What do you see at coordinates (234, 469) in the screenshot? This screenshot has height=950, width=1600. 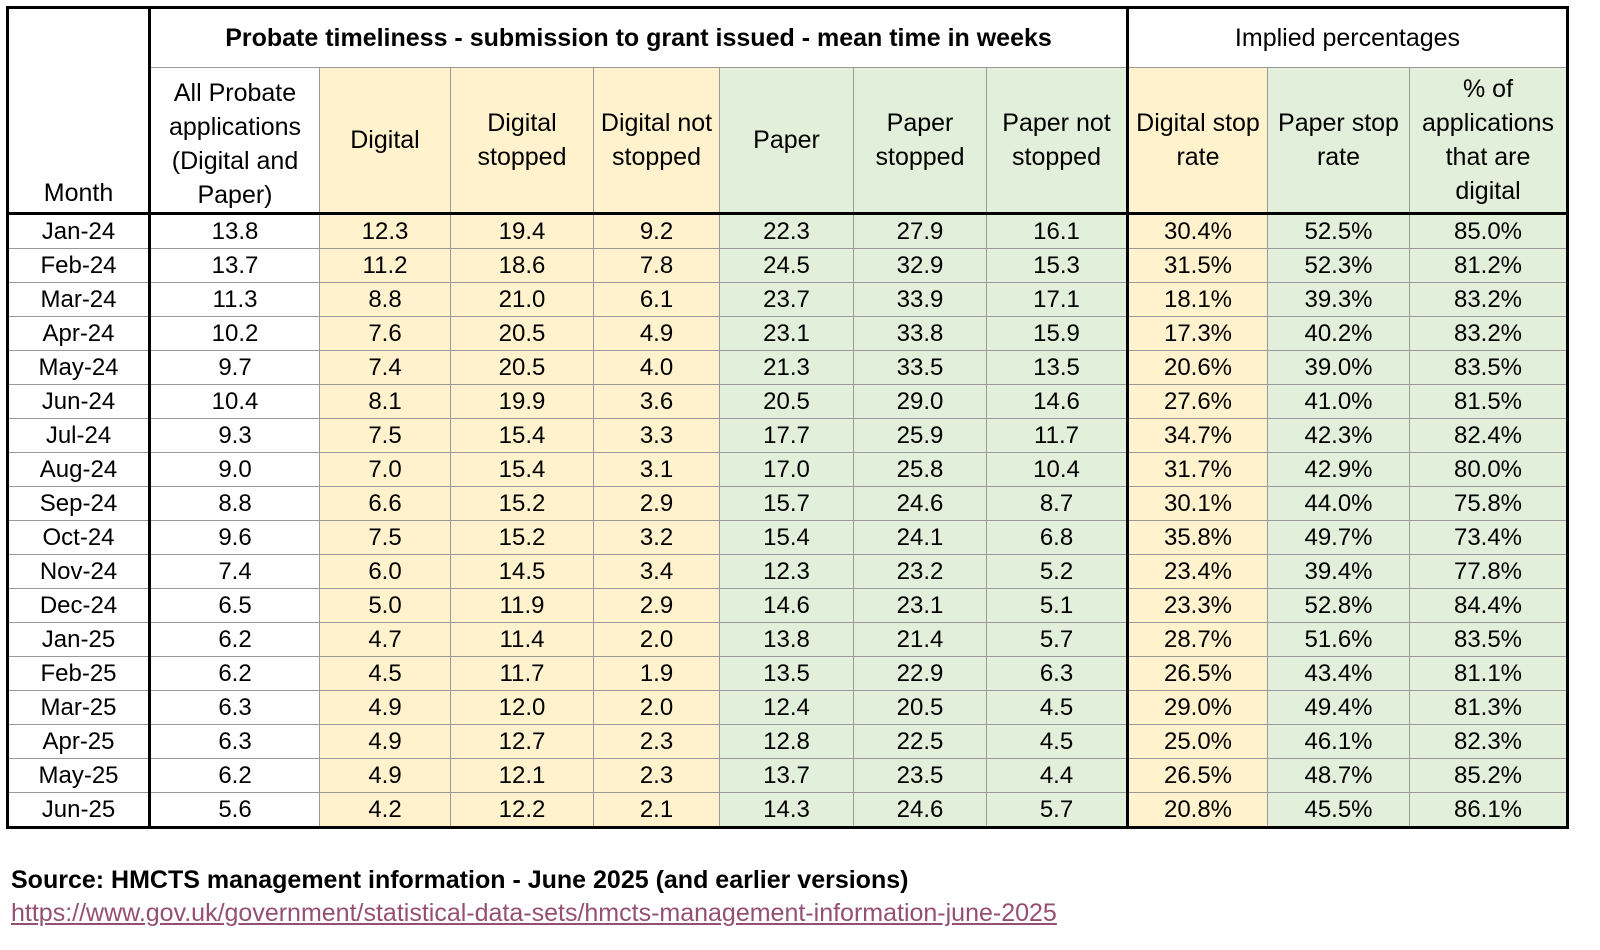 I see `cell-all-applications: 9.0` at bounding box center [234, 469].